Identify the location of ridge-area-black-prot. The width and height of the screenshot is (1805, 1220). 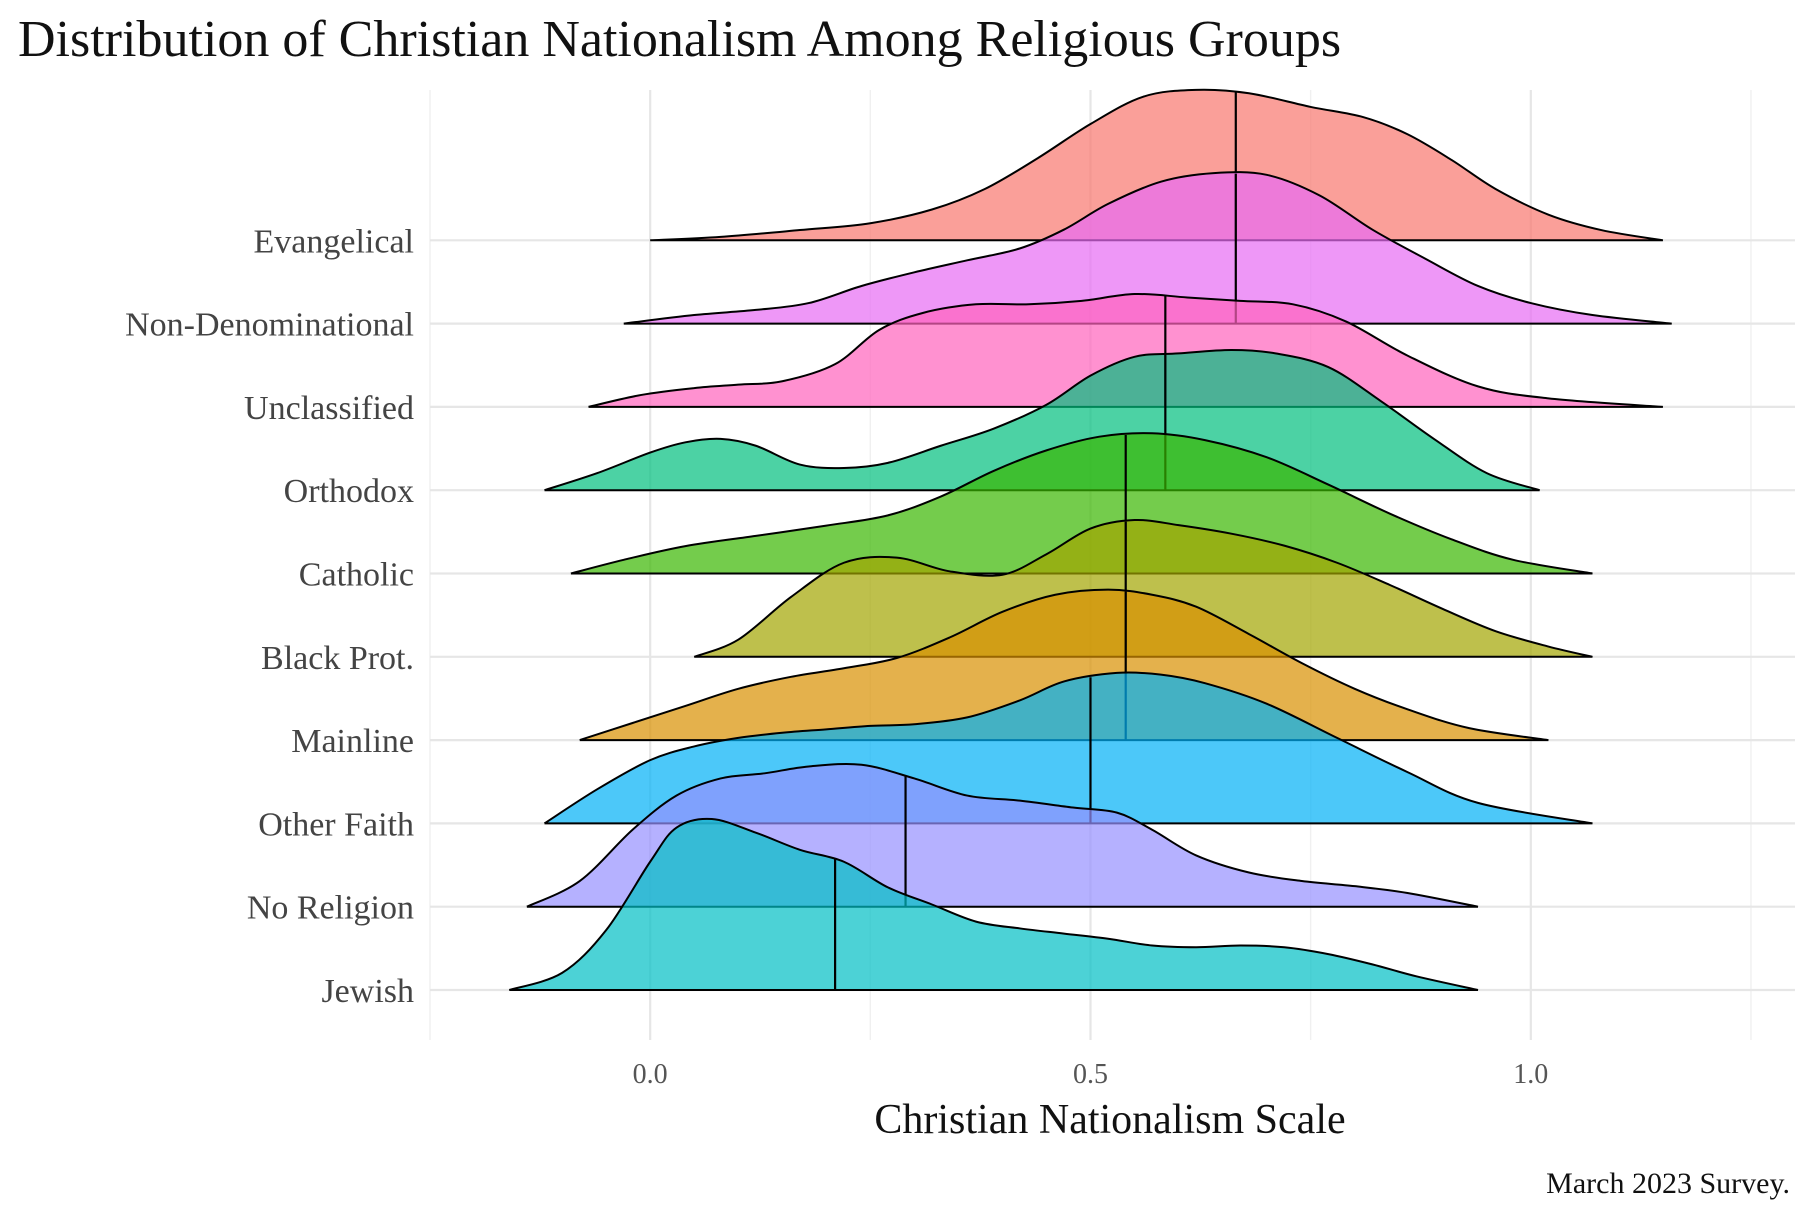
(1143, 588).